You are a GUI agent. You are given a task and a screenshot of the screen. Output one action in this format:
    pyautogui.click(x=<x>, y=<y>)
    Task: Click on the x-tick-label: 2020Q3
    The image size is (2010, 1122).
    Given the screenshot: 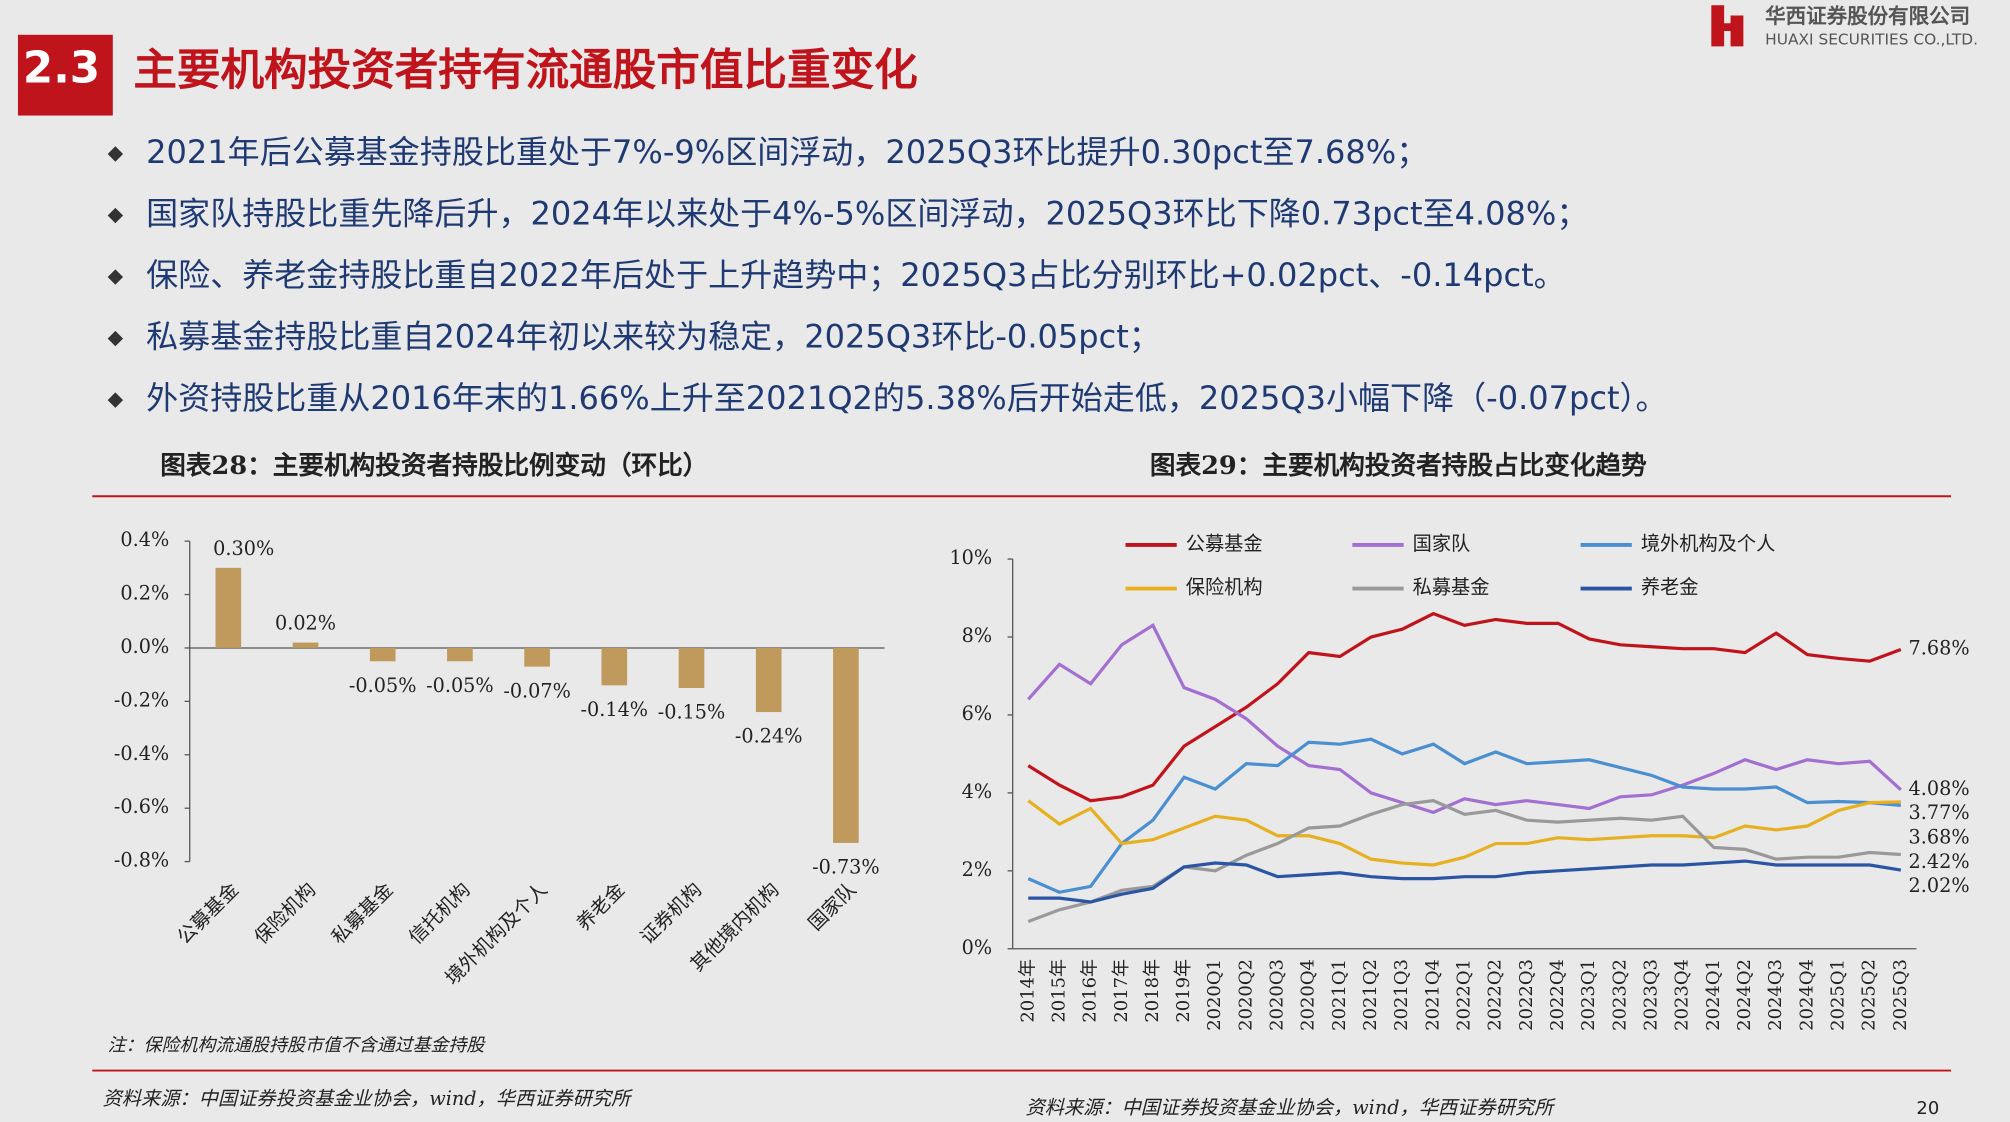 What is the action you would take?
    pyautogui.click(x=1277, y=995)
    